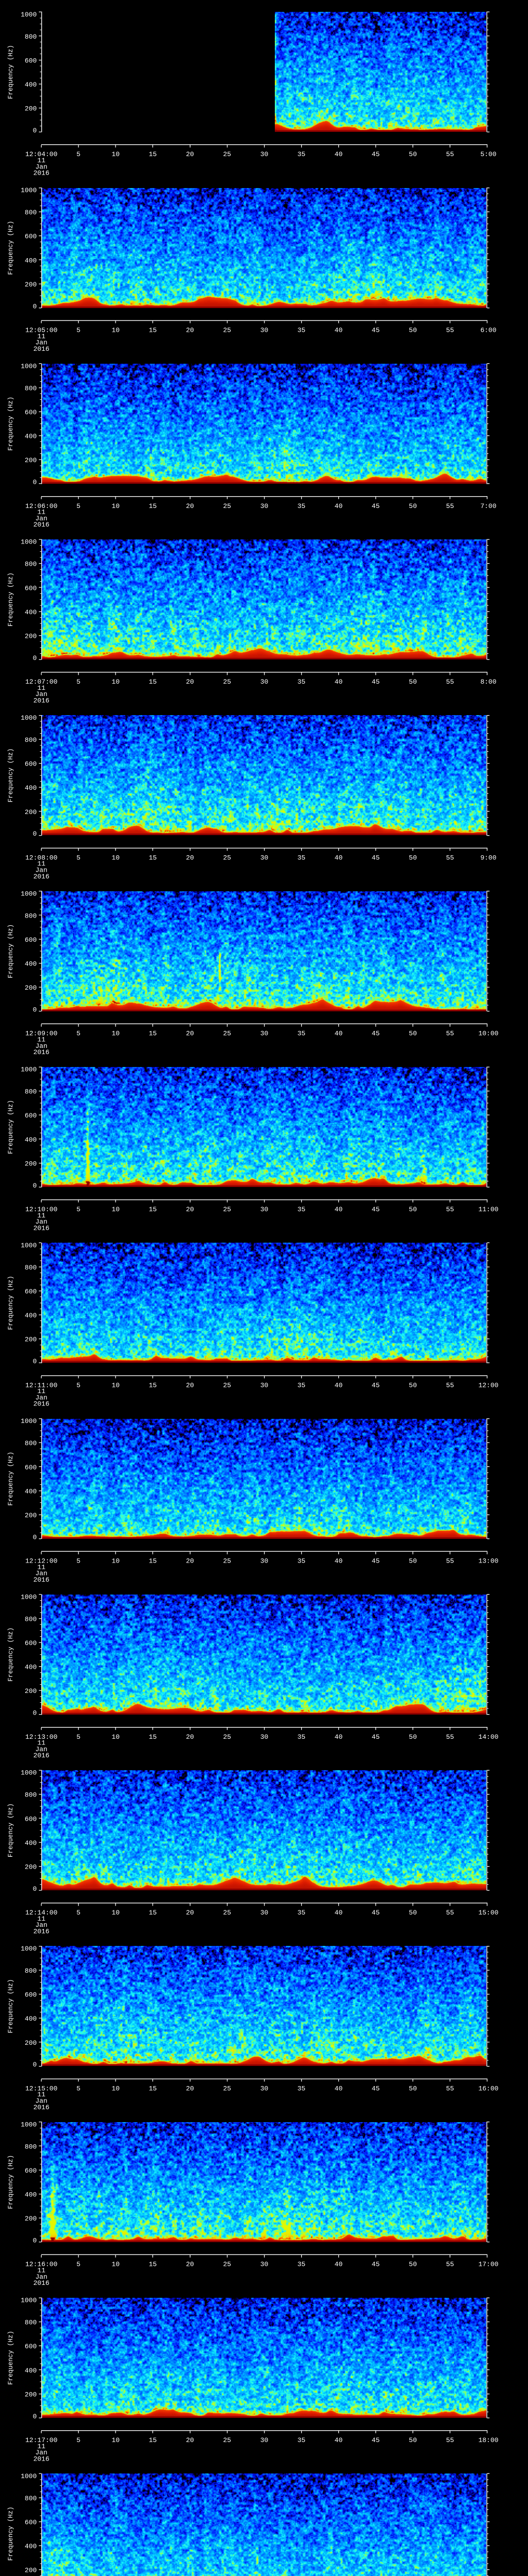 This screenshot has width=528, height=2576. What do you see at coordinates (488, 1913) in the screenshot?
I see `svg-text: 15:00` at bounding box center [488, 1913].